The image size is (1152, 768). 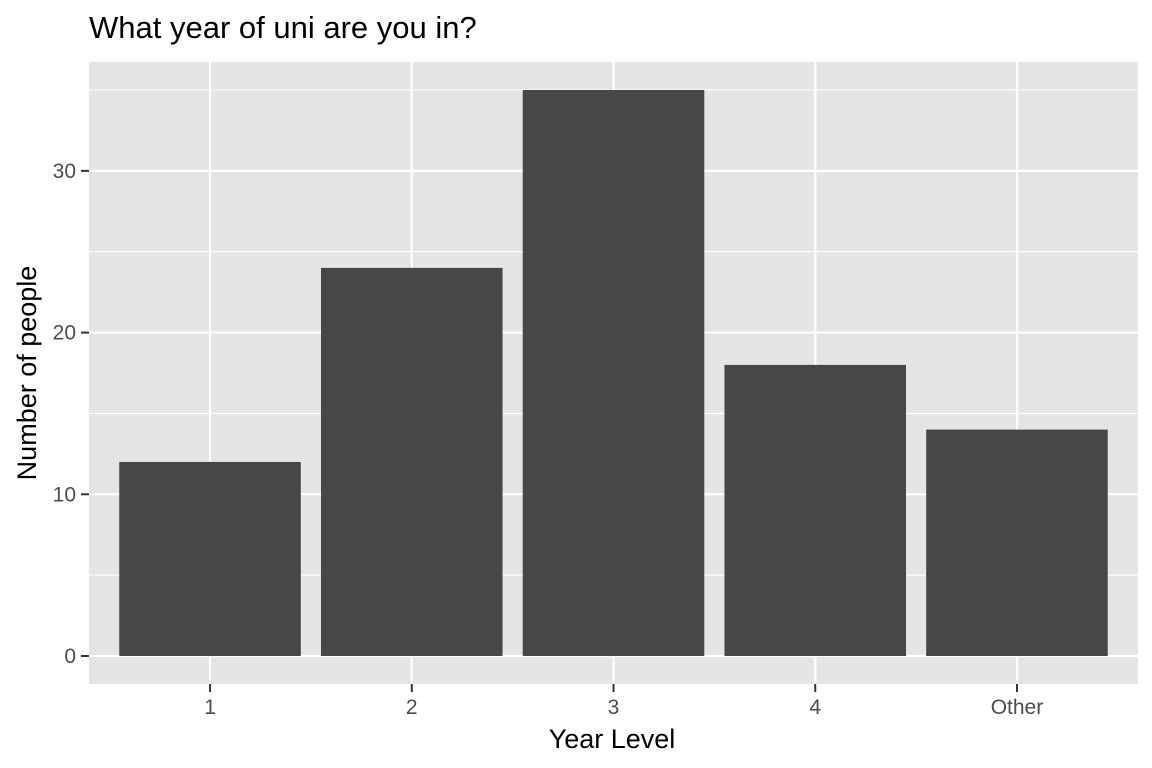 I want to click on x-tick-label: 2, so click(x=412, y=707).